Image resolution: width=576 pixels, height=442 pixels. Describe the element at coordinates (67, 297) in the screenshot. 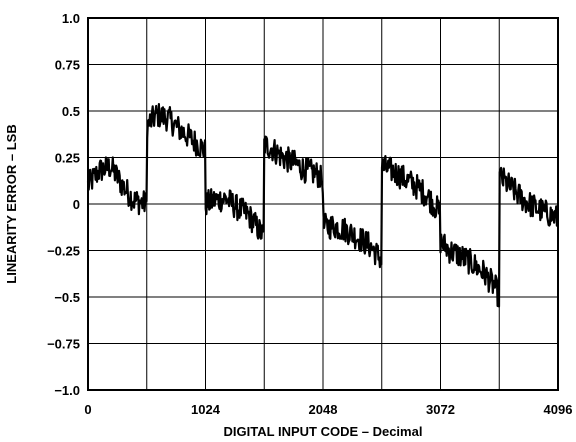

I see `y-tick-label: −0.5` at that location.